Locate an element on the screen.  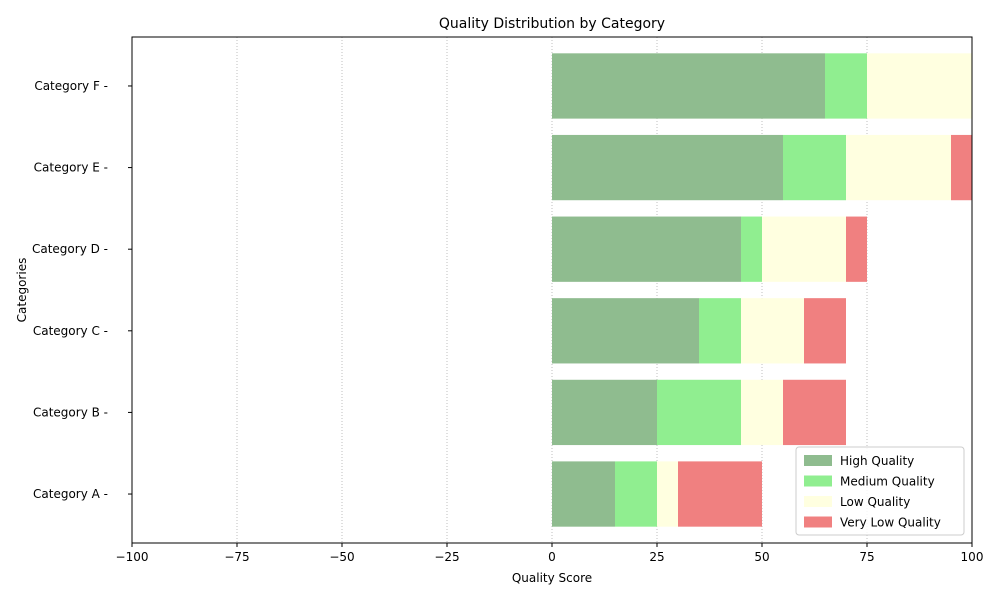
bar-category-c-very-low-quality is located at coordinates (825, 331).